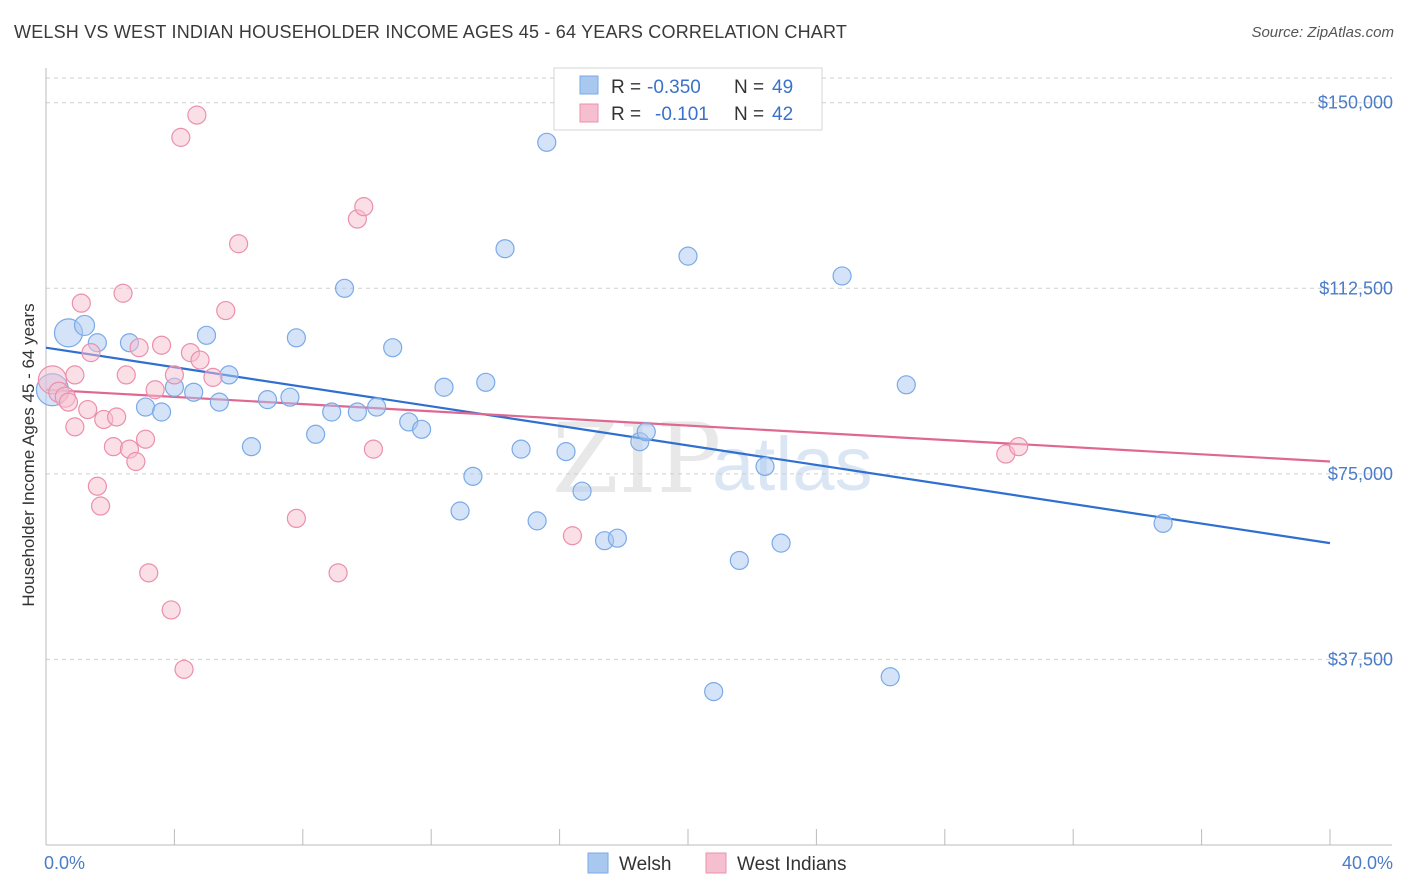 The width and height of the screenshot is (1406, 892). Describe the element at coordinates (791, 864) in the screenshot. I see `legend-label-west-indians: West Indians` at that location.